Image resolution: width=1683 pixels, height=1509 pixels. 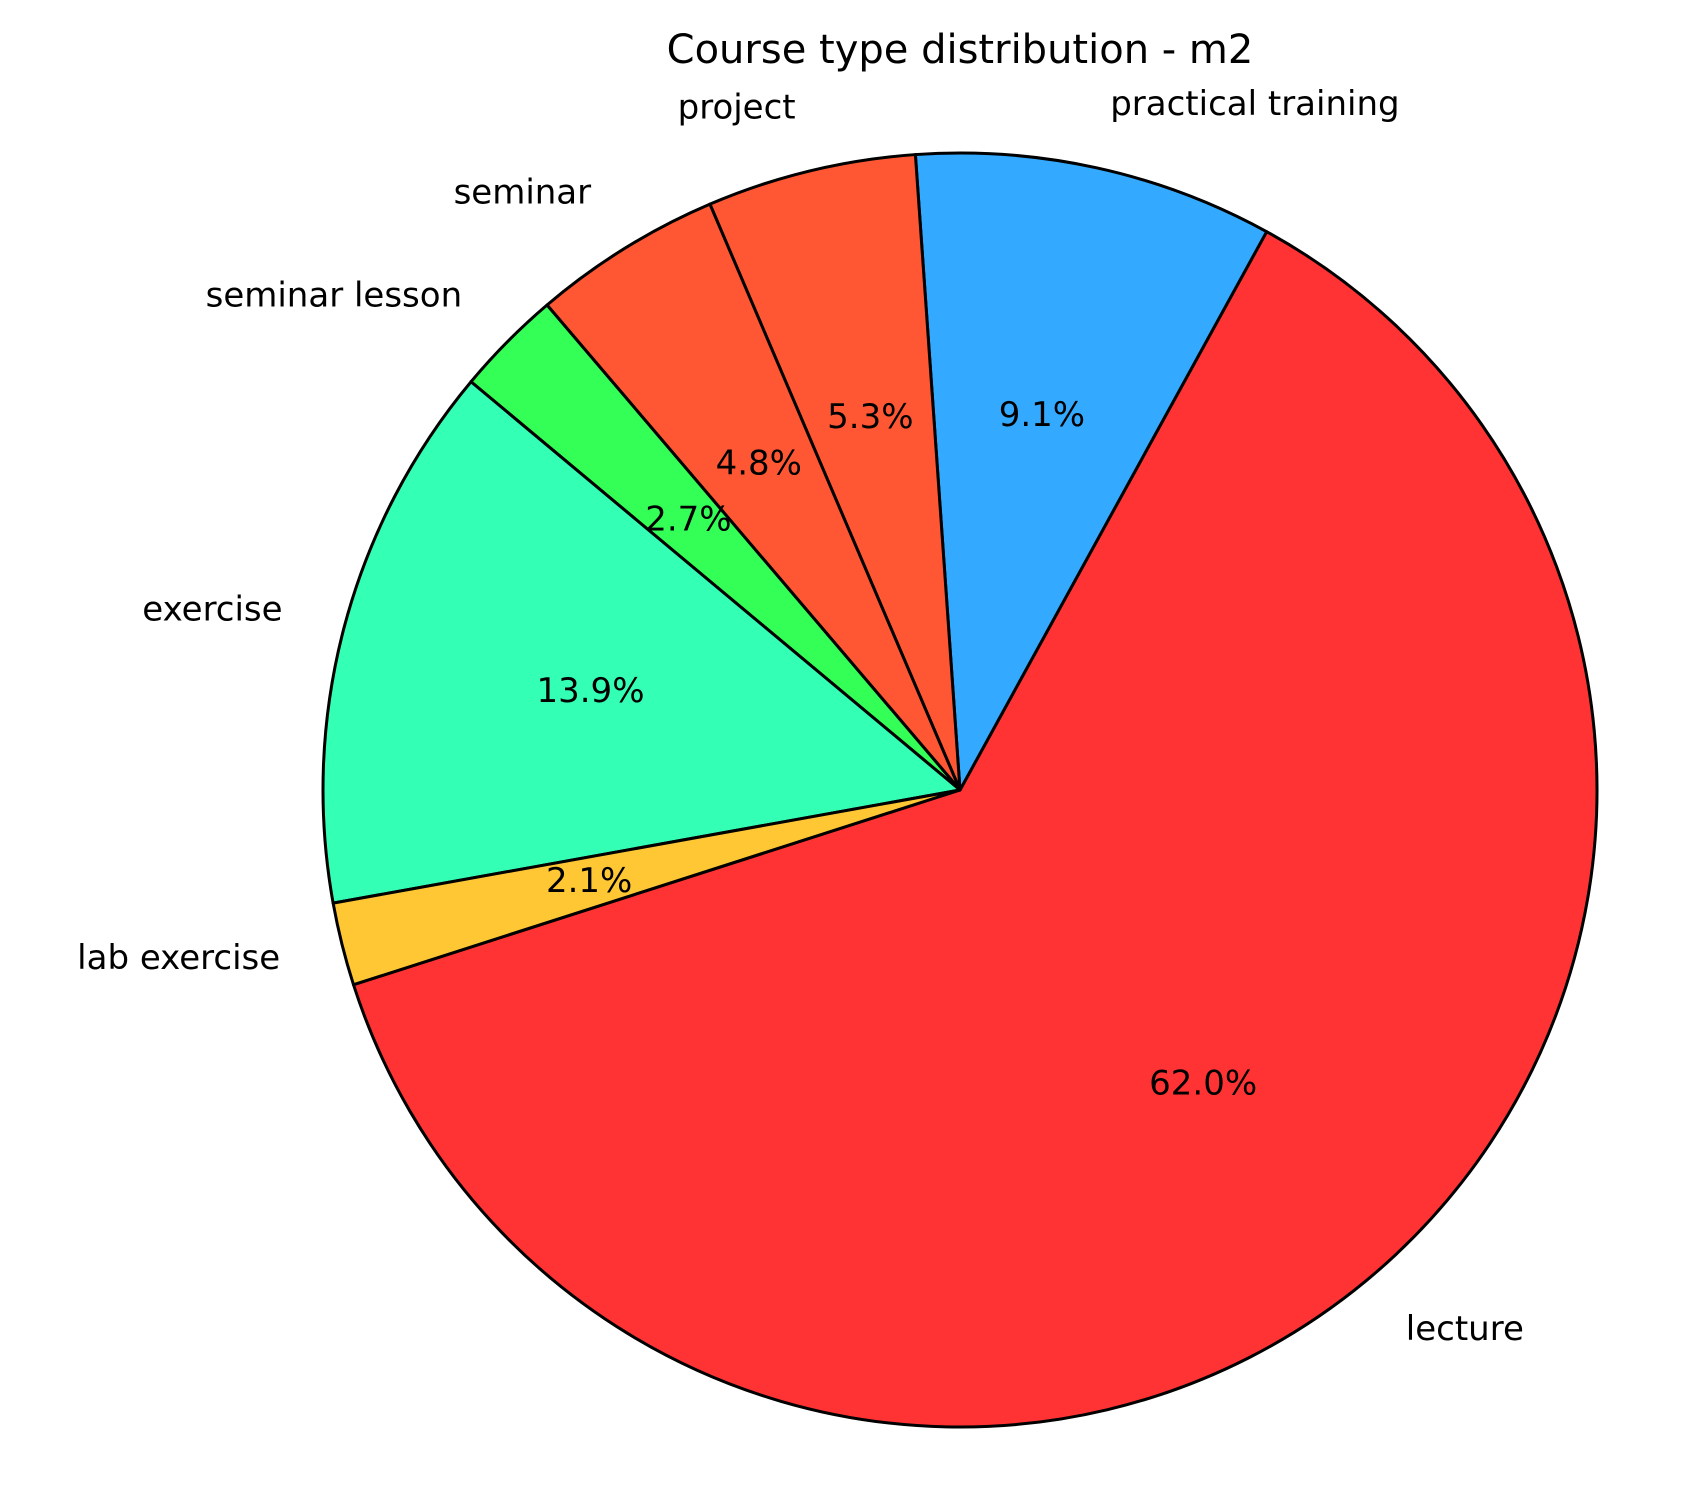 I want to click on slice-label: project, so click(x=737, y=107).